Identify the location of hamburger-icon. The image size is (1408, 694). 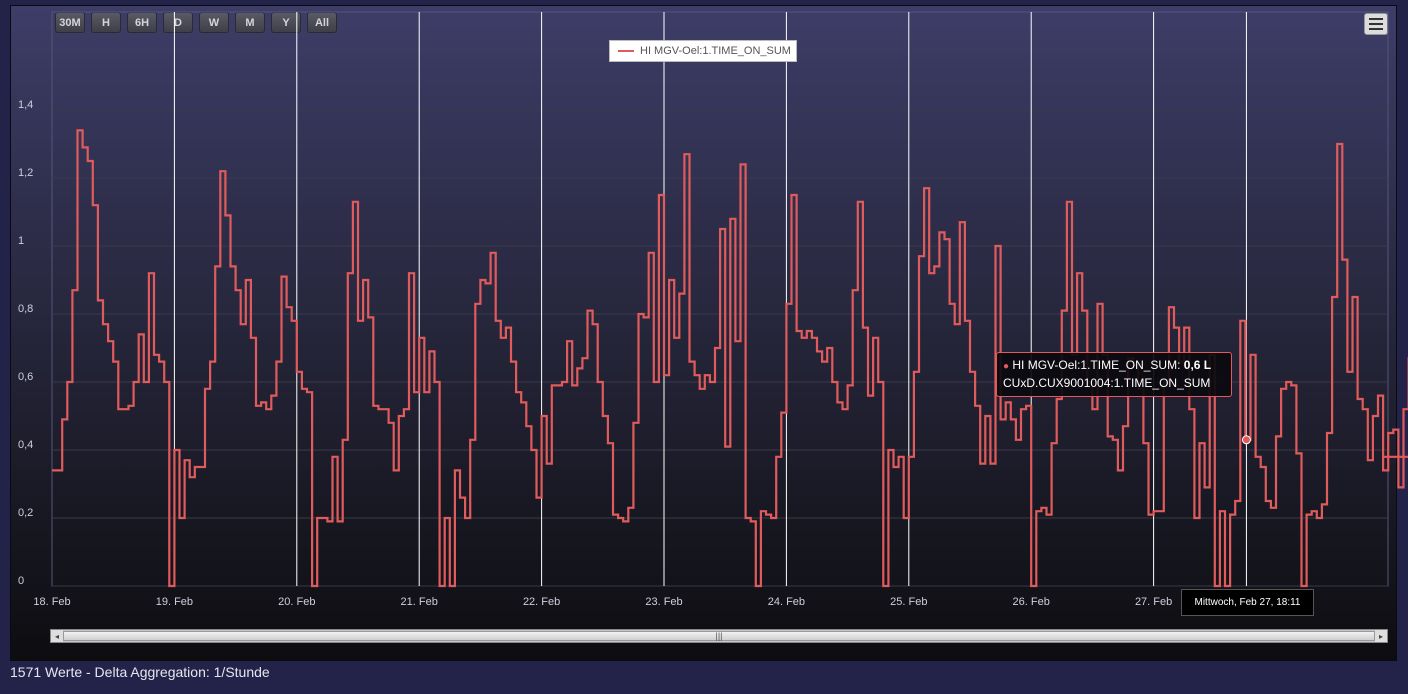
(1376, 19).